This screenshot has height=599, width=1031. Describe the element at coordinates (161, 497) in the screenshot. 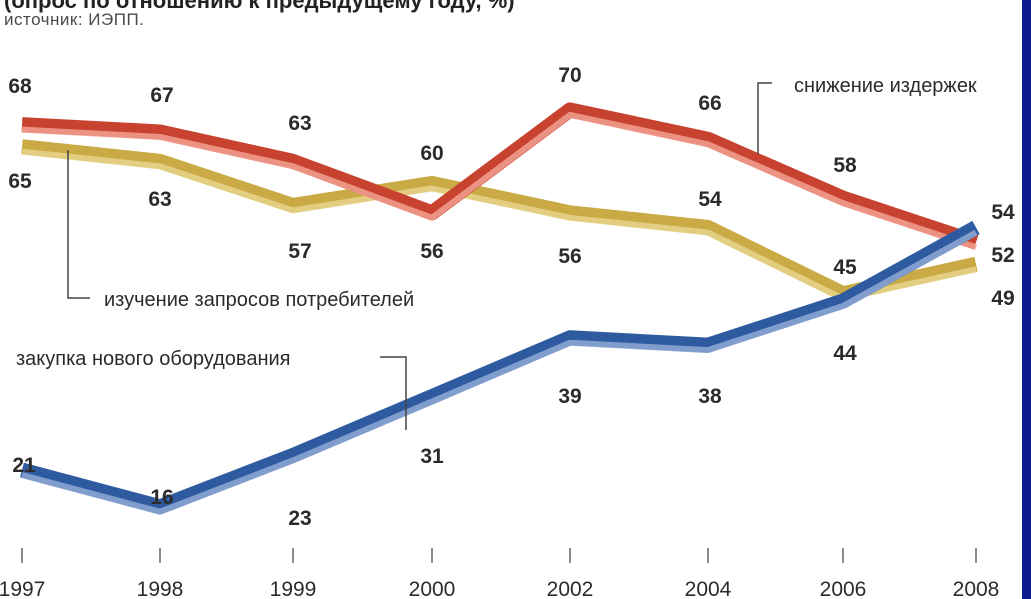

I see `data-label-s3: 16` at that location.